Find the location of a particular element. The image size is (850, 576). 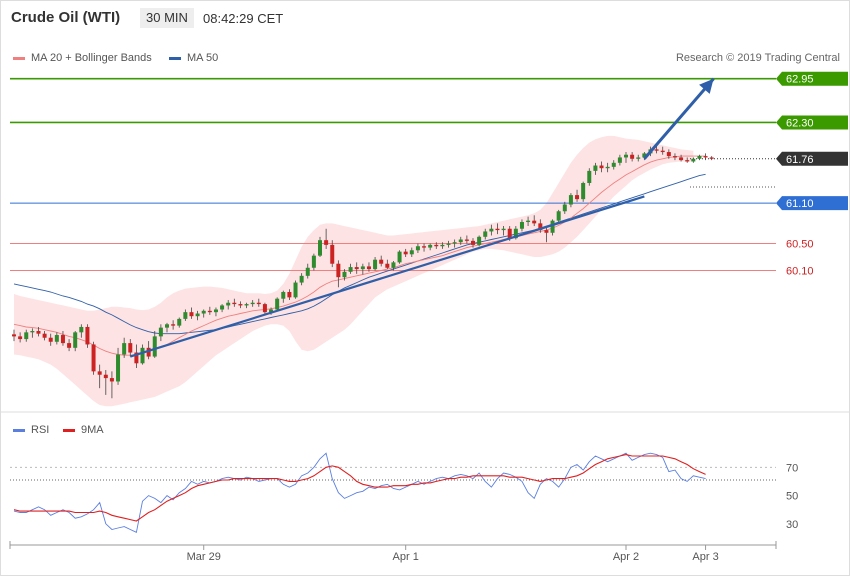

ma50-legend-label: MA 50 is located at coordinates (203, 58).